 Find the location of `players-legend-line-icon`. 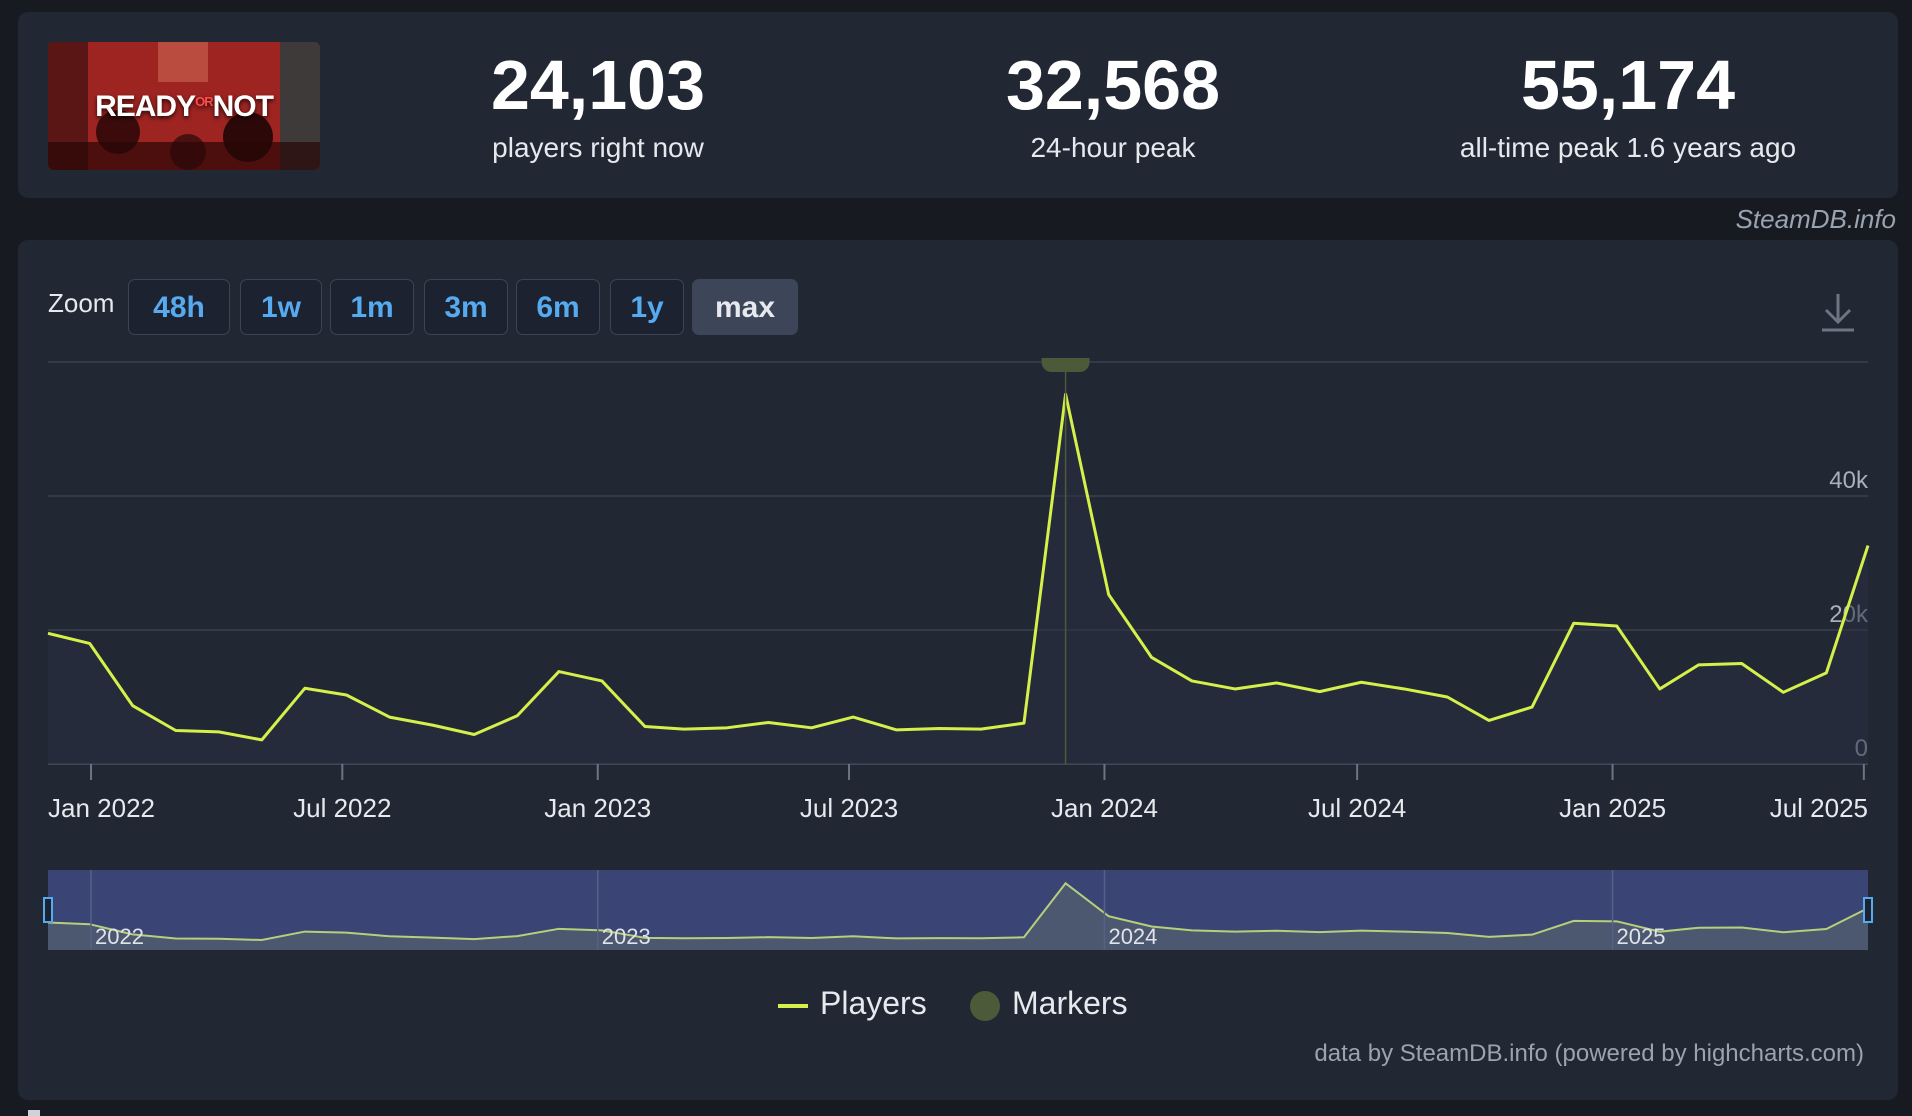

players-legend-line-icon is located at coordinates (793, 1005).